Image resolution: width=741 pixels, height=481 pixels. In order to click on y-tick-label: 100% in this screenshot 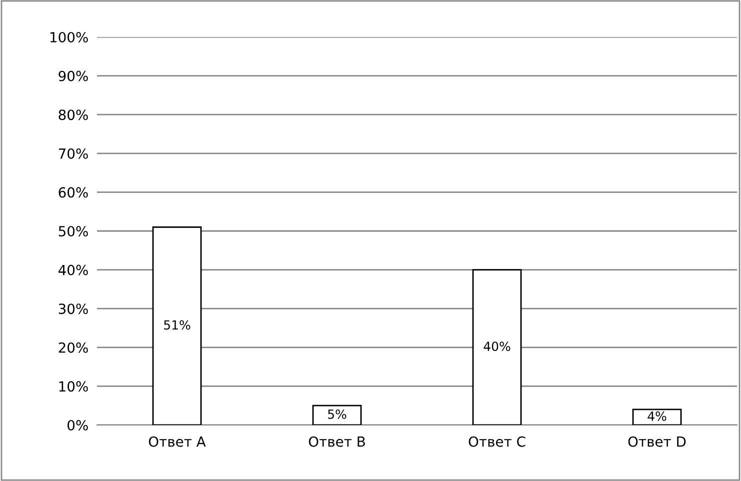, I will do `click(69, 37)`.